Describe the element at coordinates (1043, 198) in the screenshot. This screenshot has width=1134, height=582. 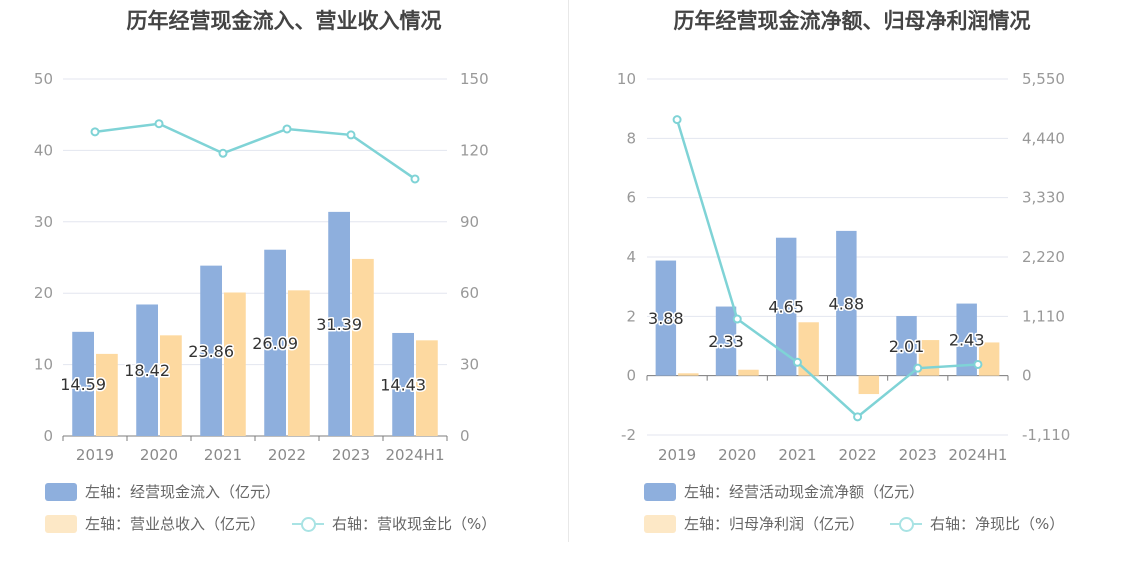
I see `y-right-tick-label: 3,330` at that location.